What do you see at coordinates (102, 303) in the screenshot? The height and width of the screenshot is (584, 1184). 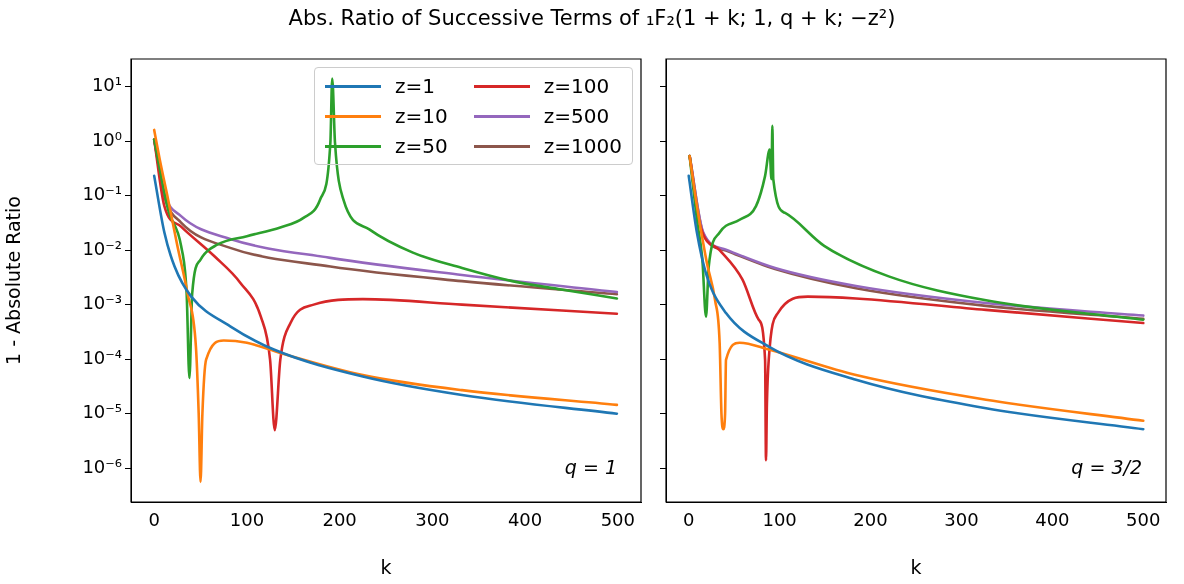 I see `y-tick-label: 10⁻³` at bounding box center [102, 303].